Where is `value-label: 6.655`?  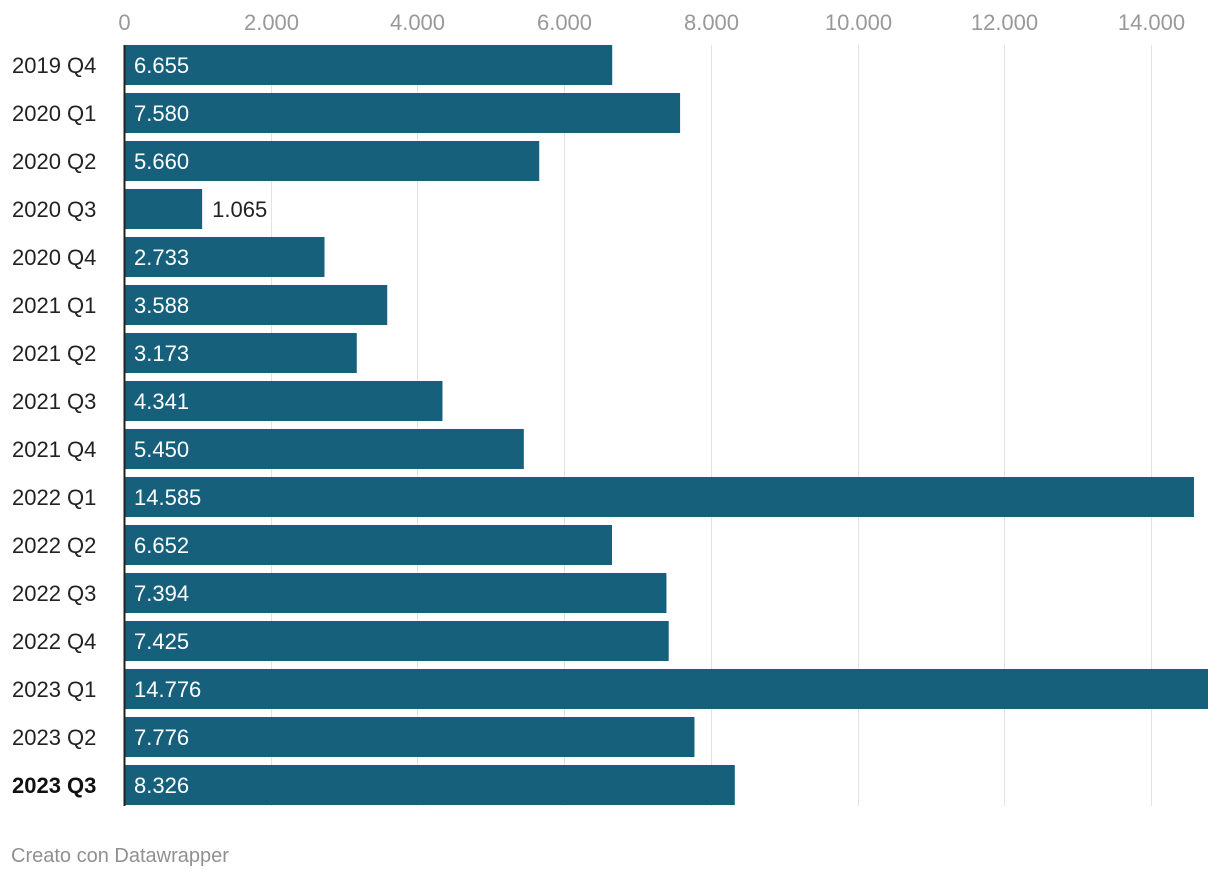
value-label: 6.655 is located at coordinates (161, 65).